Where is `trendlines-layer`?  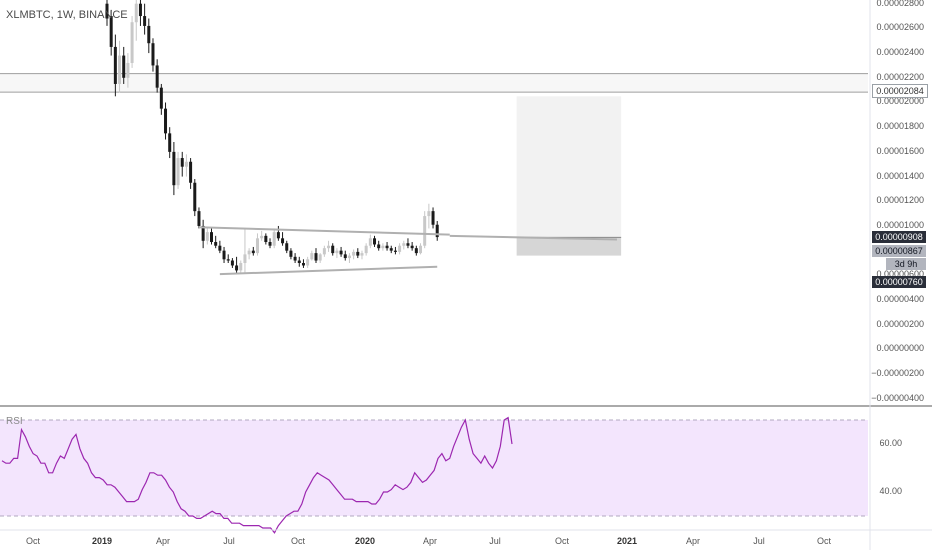
trendlines-layer is located at coordinates (407, 251).